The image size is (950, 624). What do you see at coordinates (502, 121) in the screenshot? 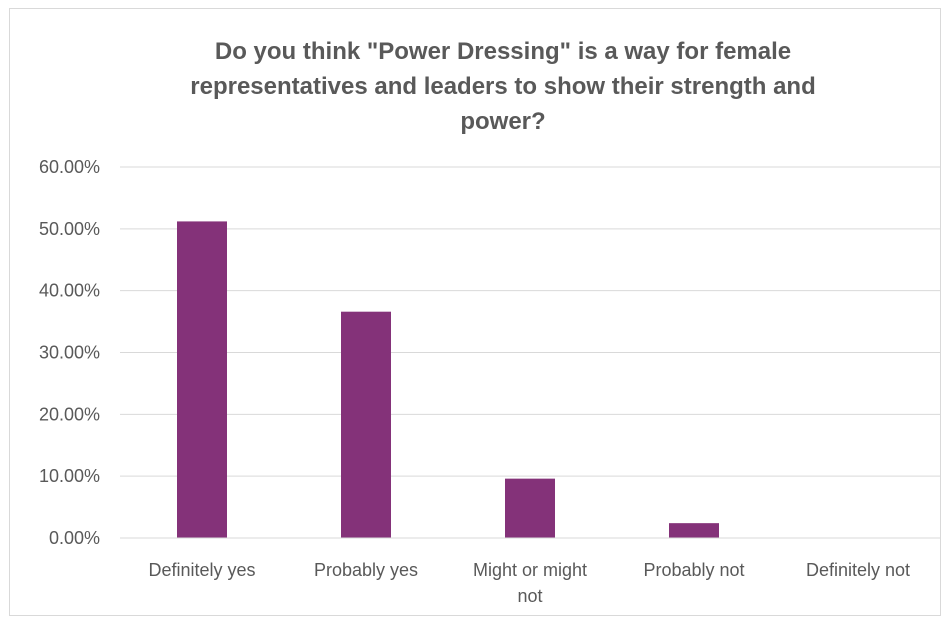
I see `chart-title-line-3: power?` at bounding box center [502, 121].